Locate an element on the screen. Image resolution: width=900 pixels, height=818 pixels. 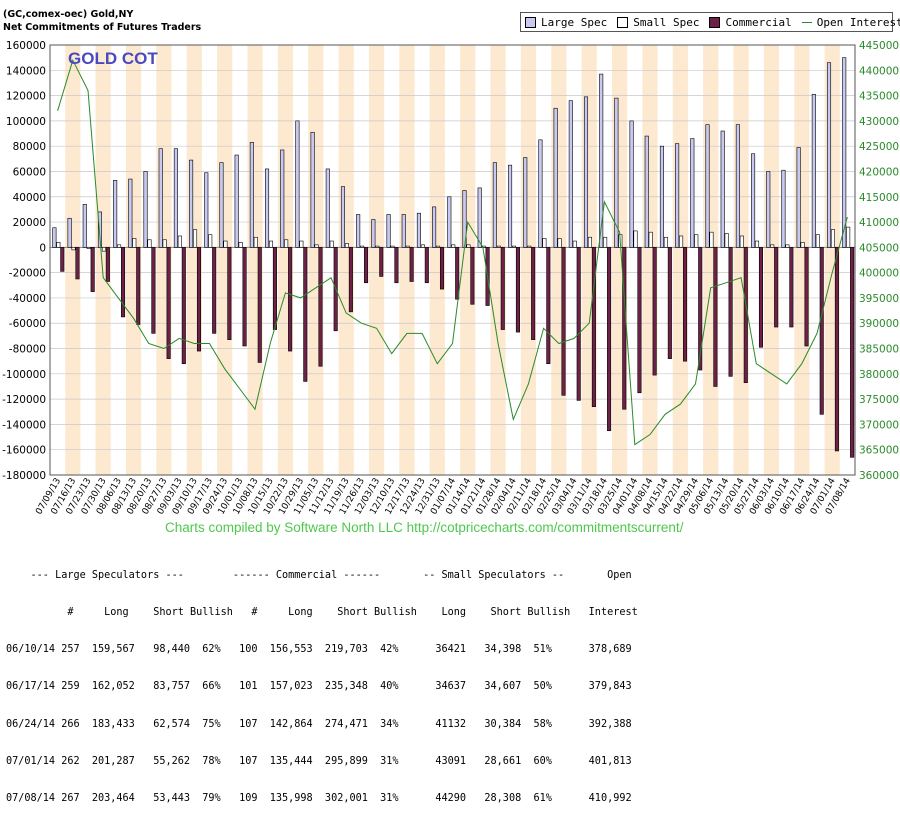
y-right-tick-label: 395000 is located at coordinates (879, 299).